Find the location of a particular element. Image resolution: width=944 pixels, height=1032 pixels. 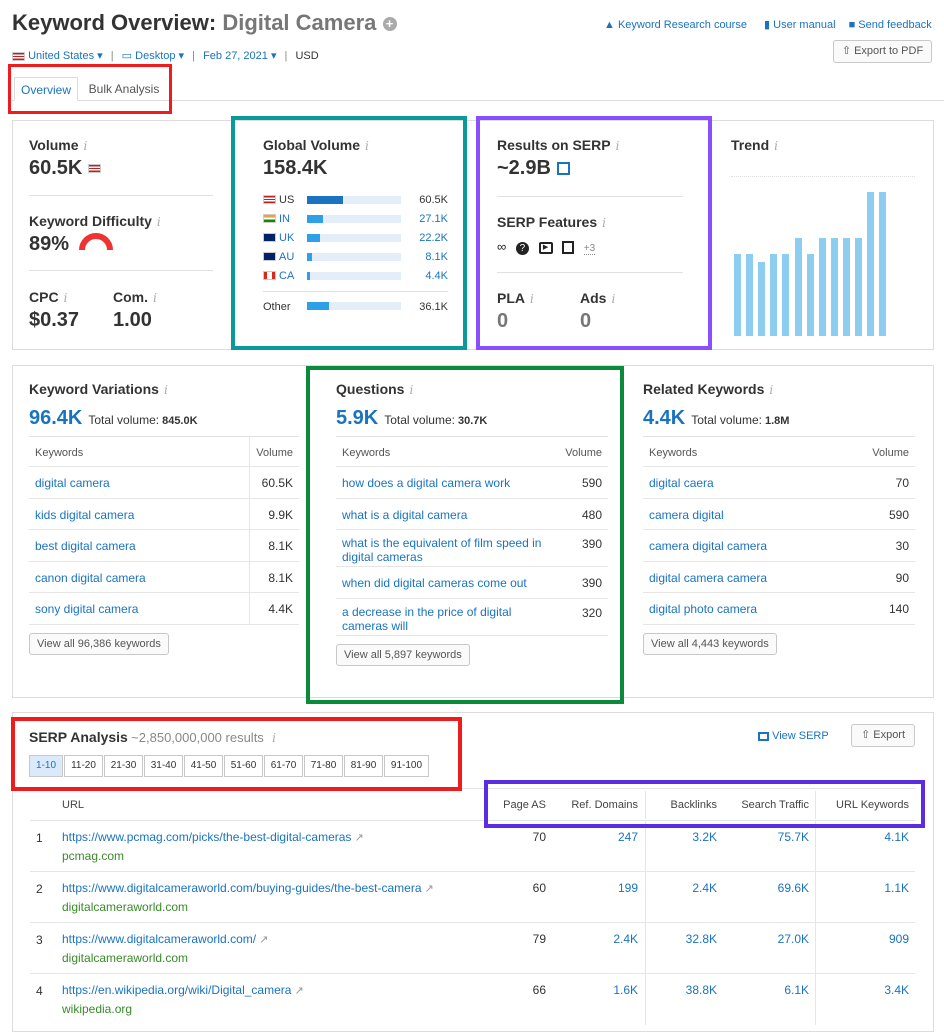

keyword-row: digital caera 70 is located at coordinates (779, 482).